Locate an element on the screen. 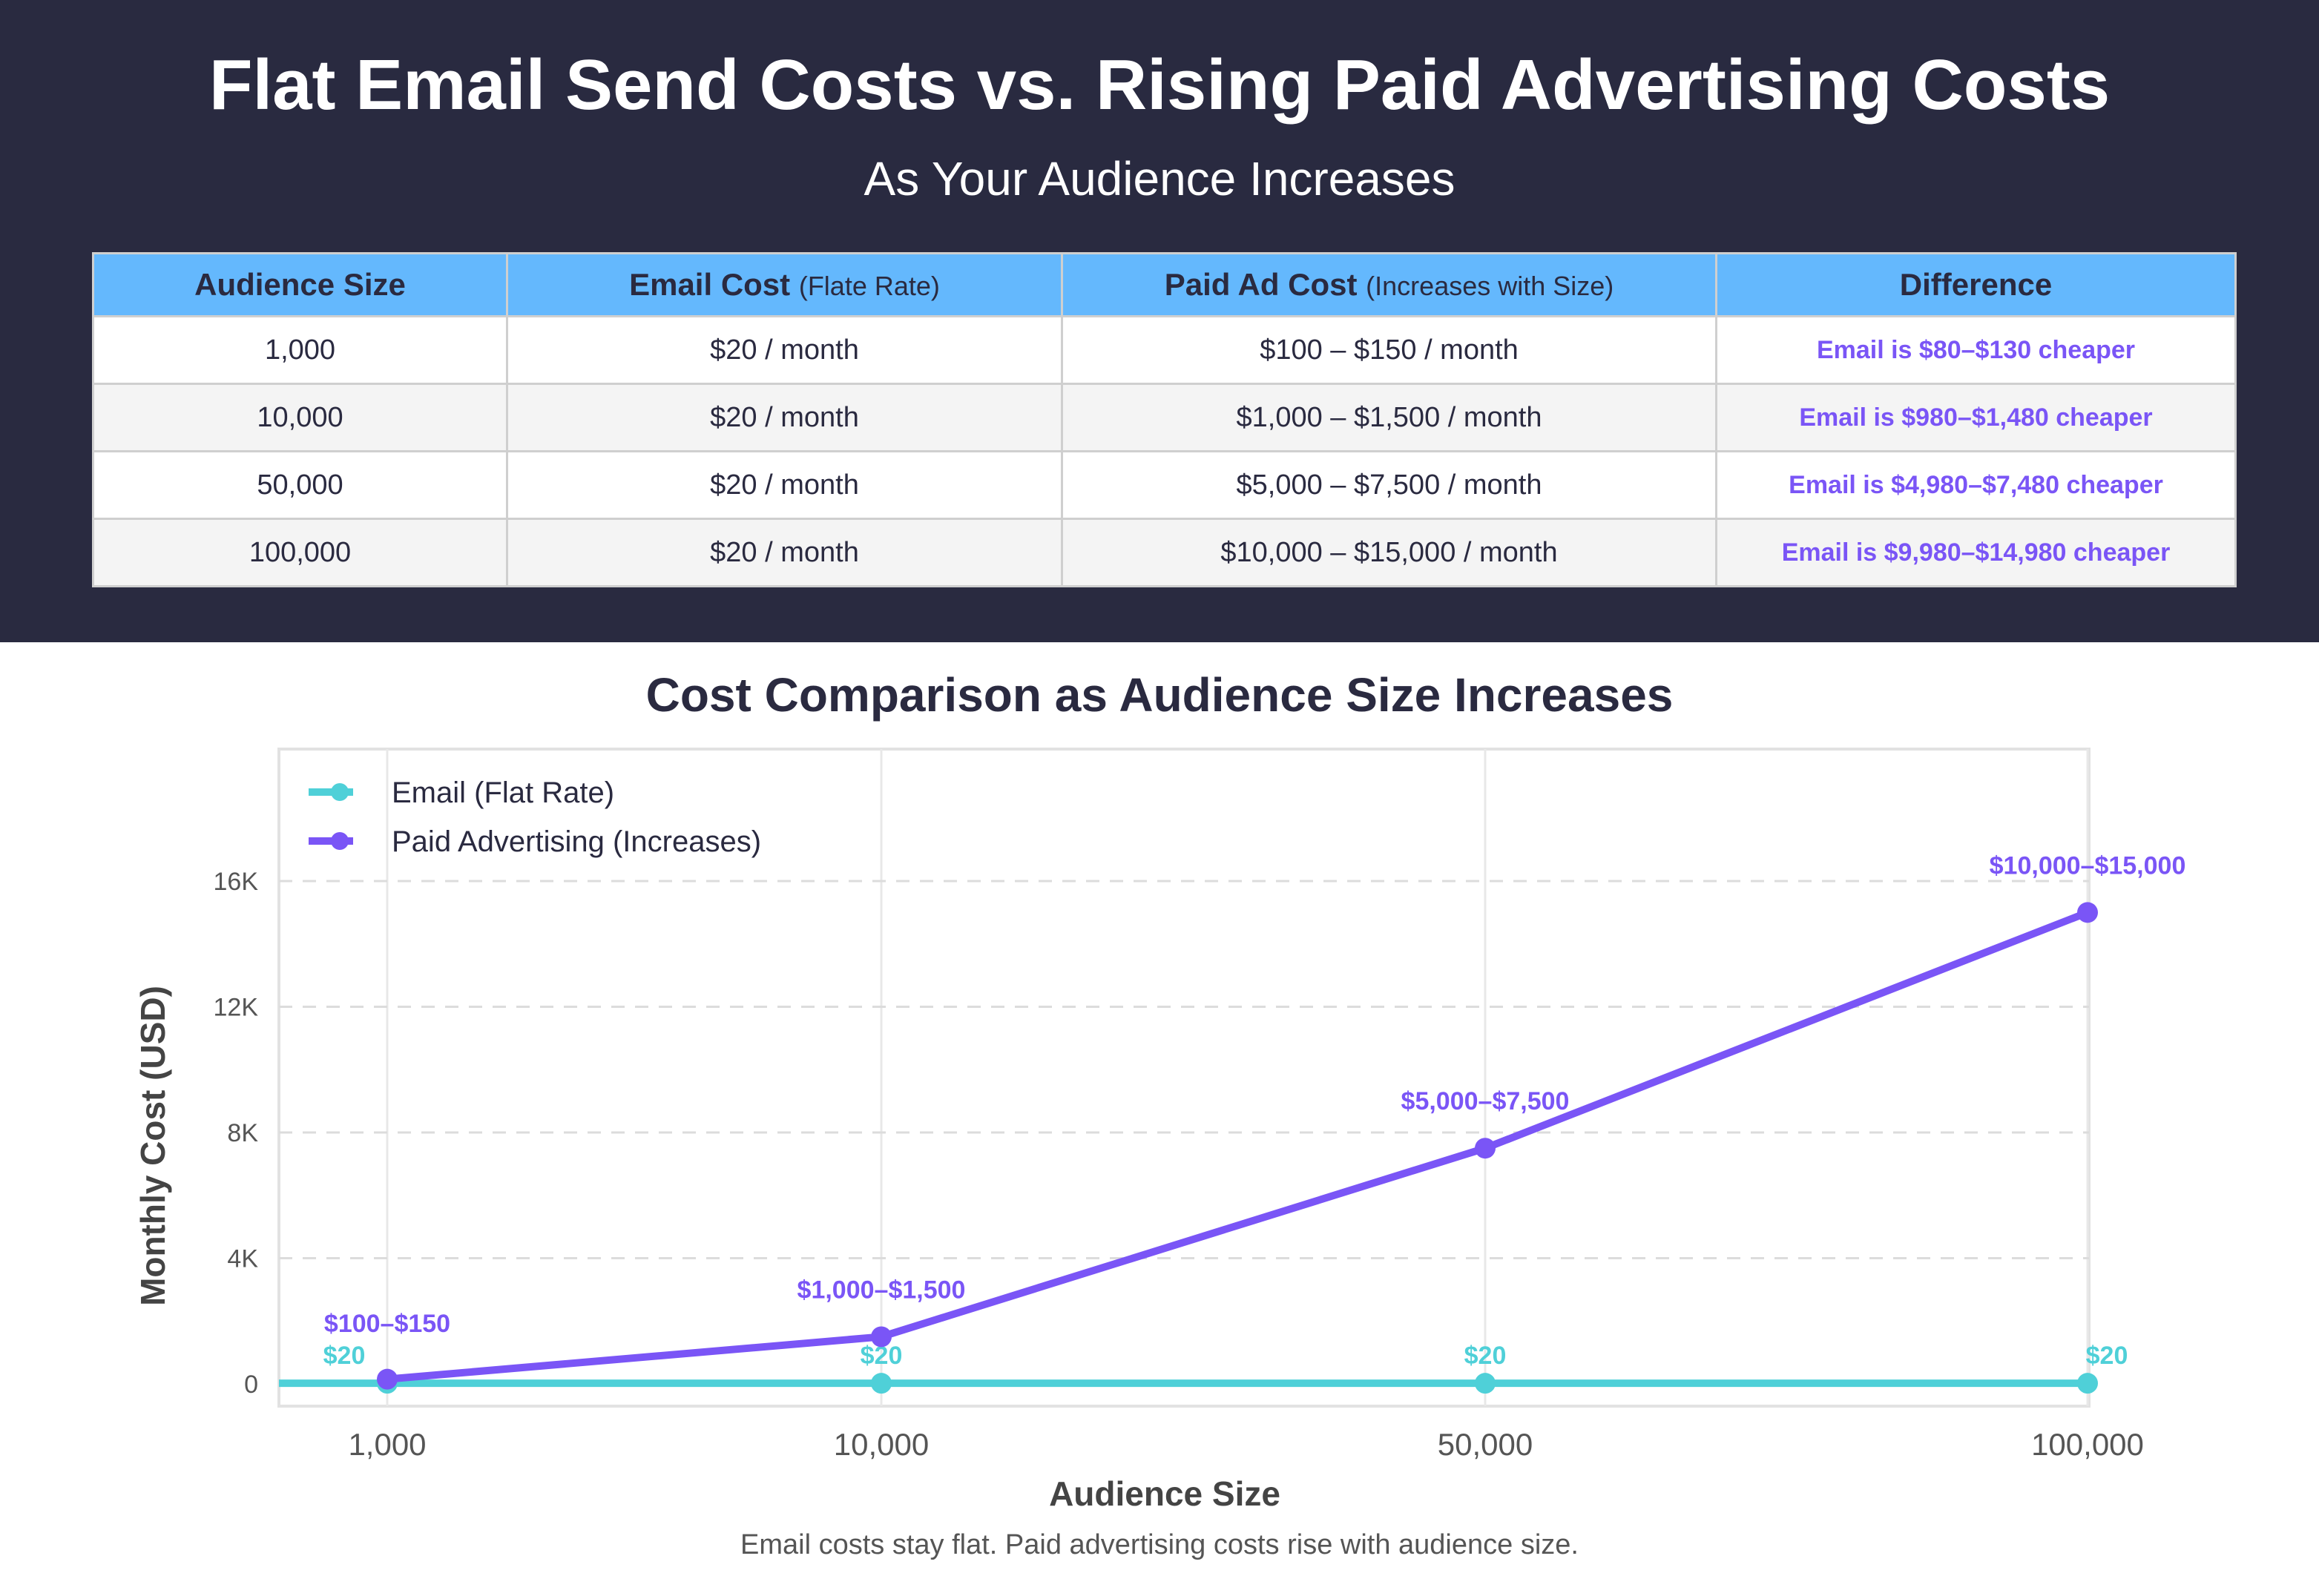 The image size is (2319, 1596). page-subtitle: As Your Audience Increases is located at coordinates (1159, 179).